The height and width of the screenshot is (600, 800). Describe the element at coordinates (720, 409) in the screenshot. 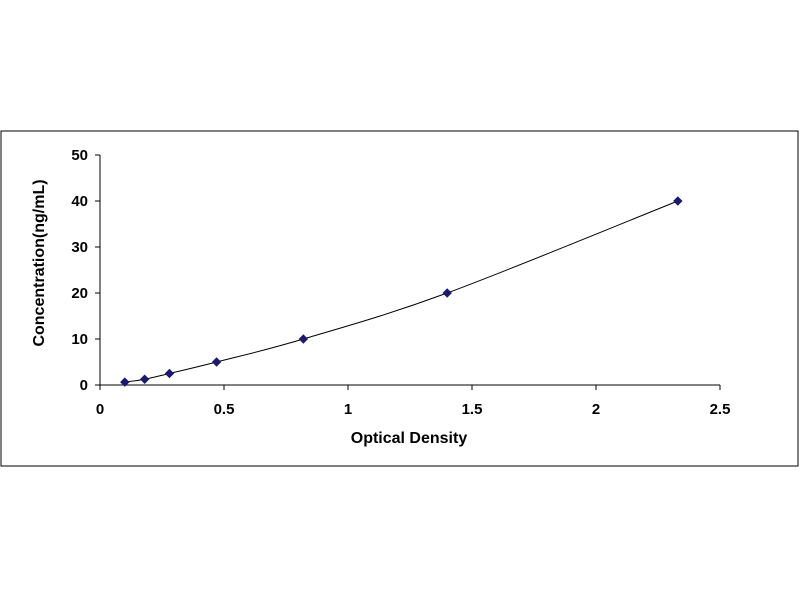

I see `x-tick-label: 2.5` at that location.